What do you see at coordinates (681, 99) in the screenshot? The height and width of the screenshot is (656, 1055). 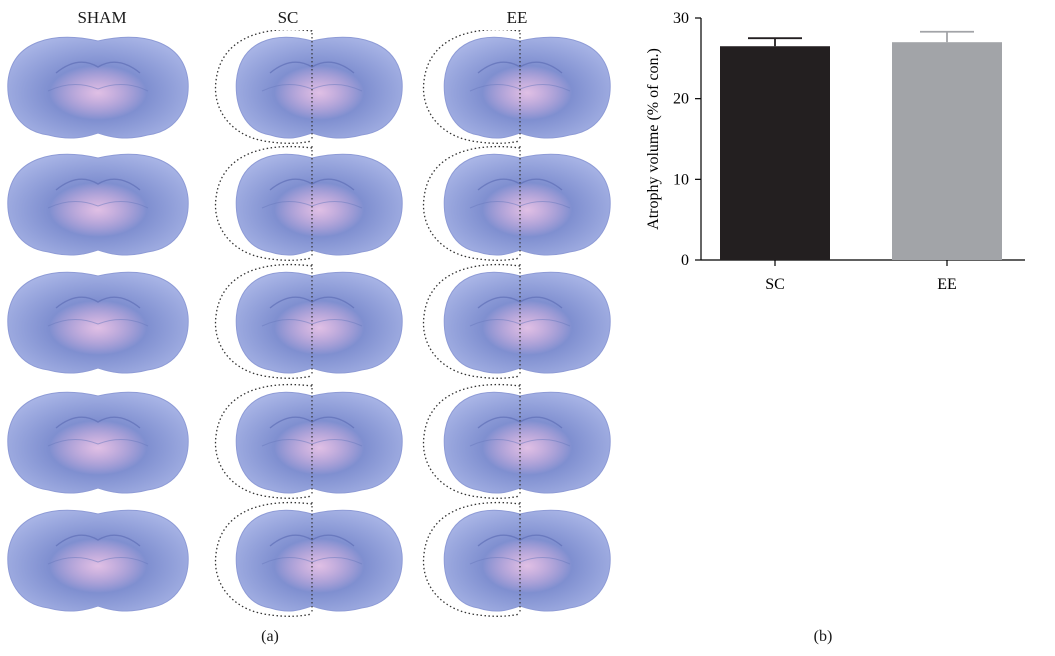 I see `y-tick-label: 20` at bounding box center [681, 99].